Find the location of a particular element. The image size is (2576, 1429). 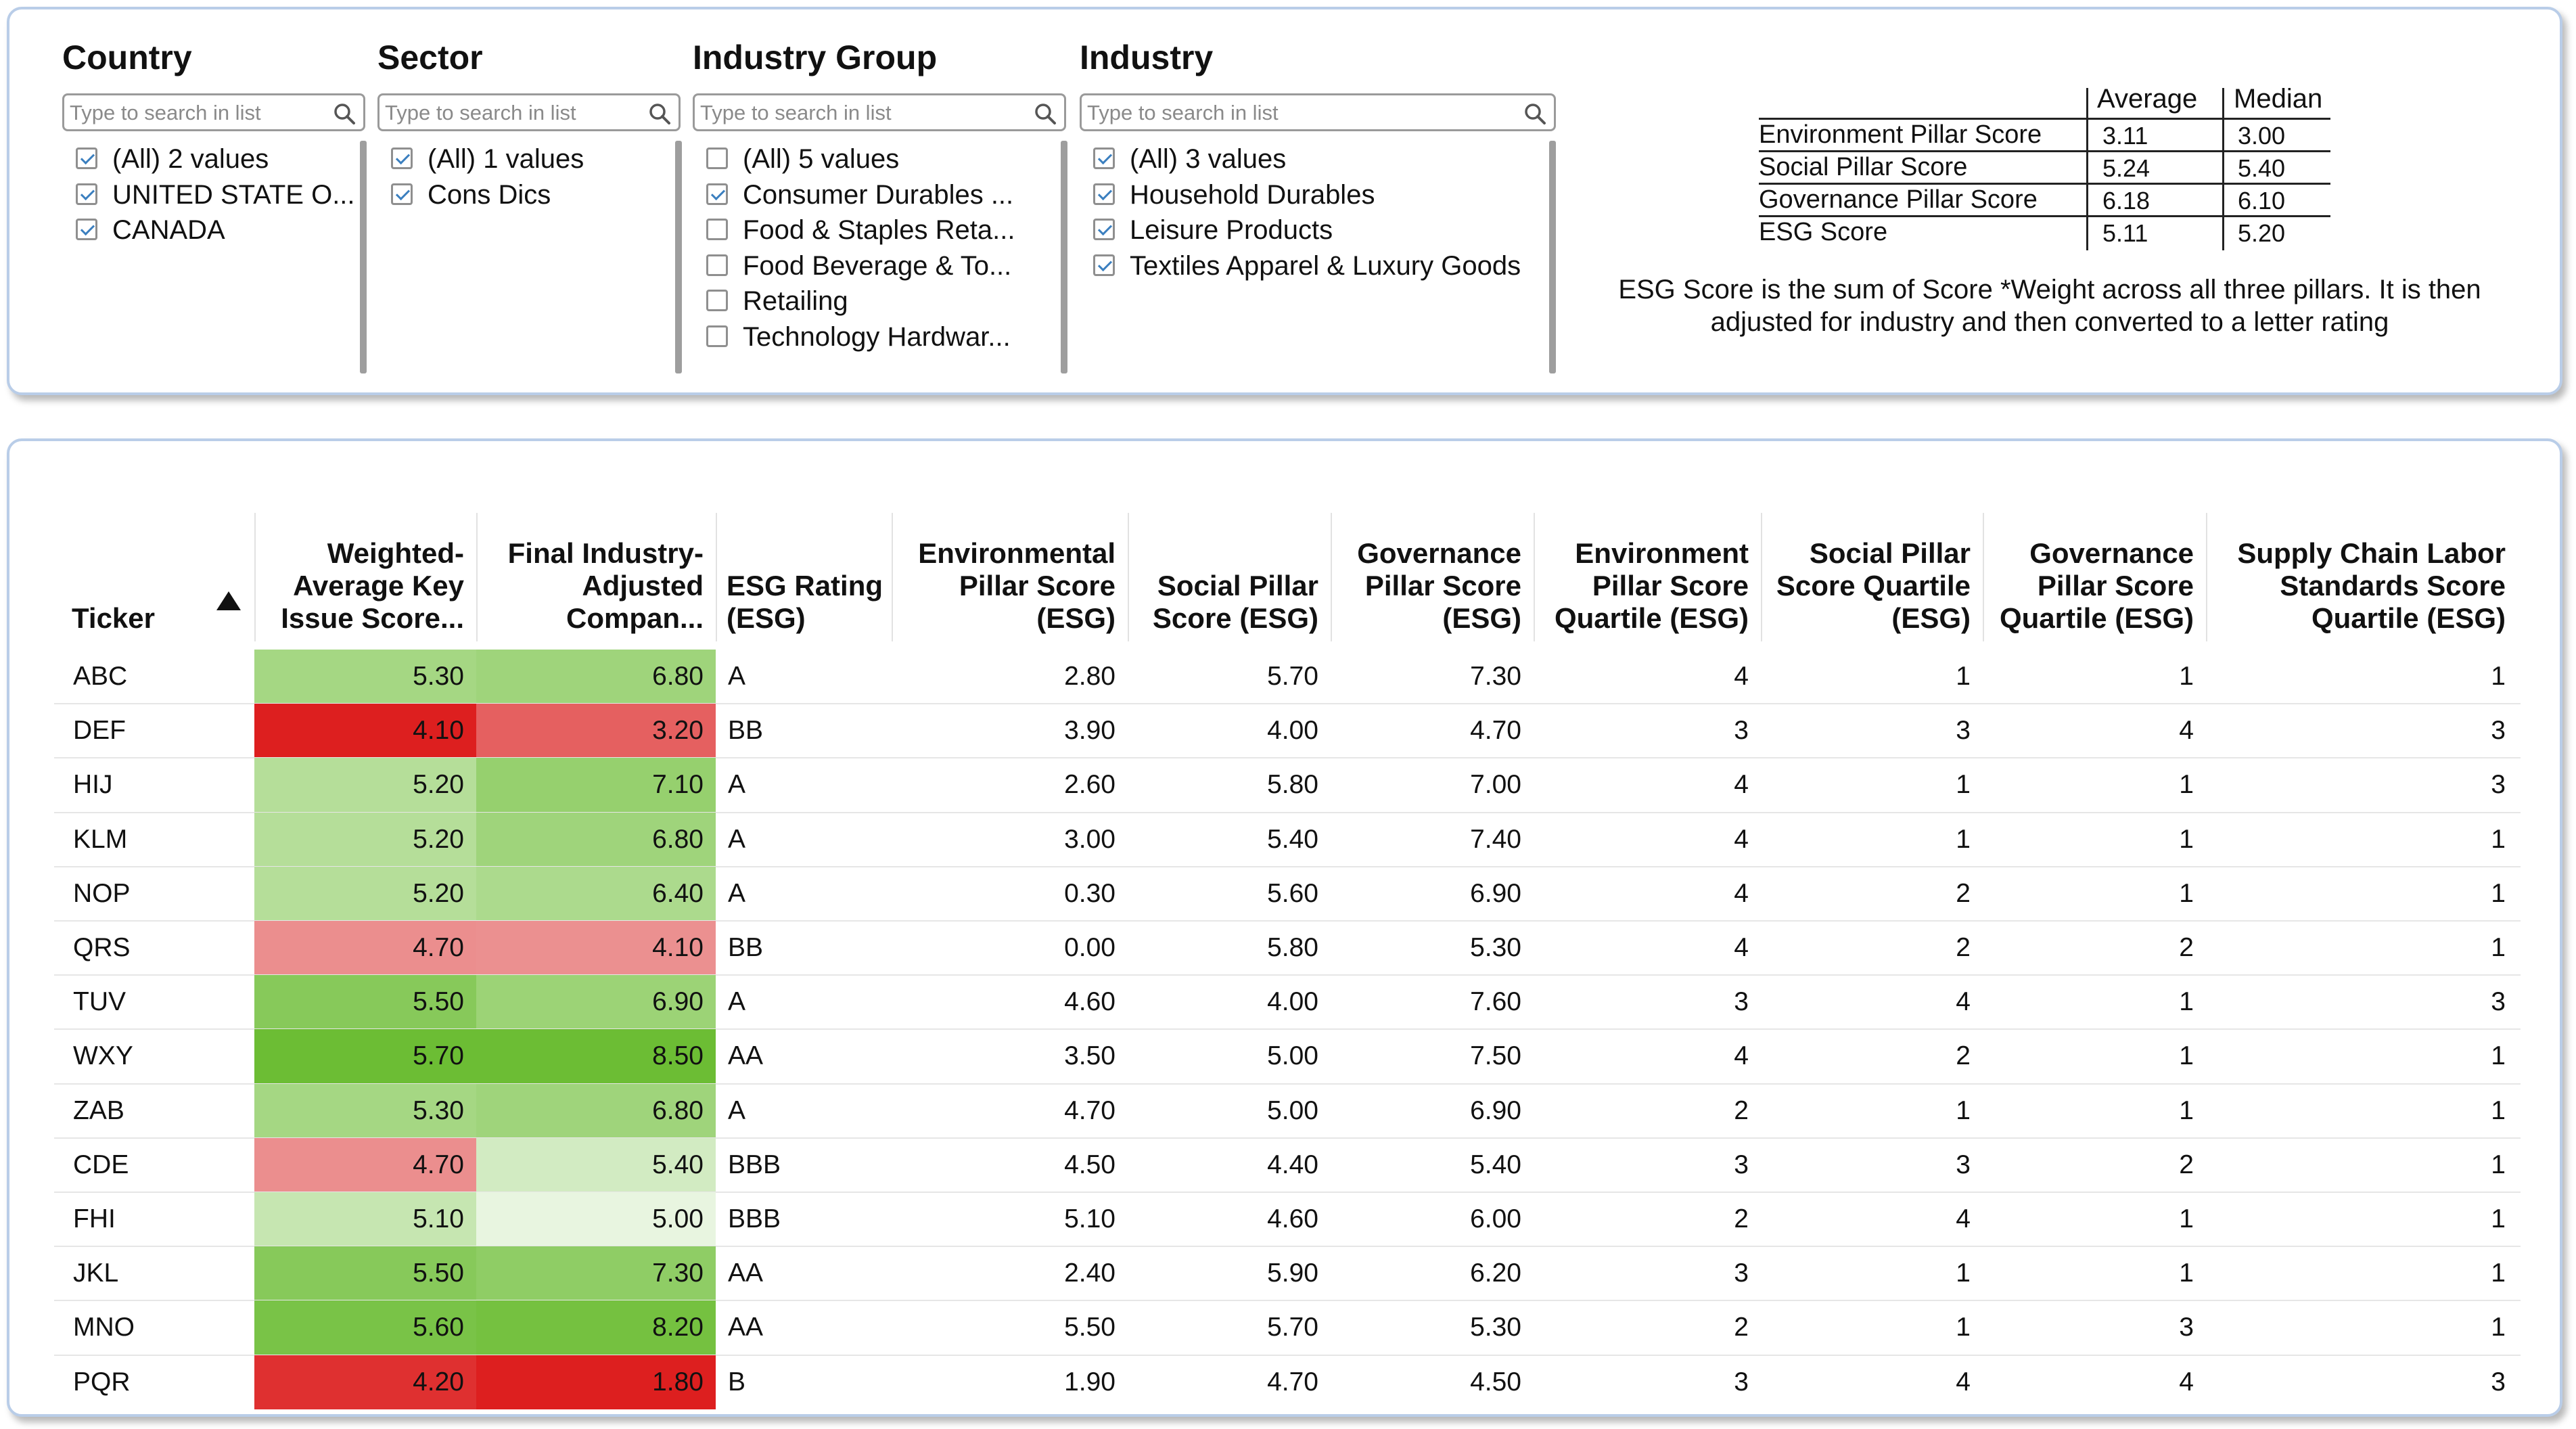

sector-option: Cons Dics is located at coordinates (532, 197).